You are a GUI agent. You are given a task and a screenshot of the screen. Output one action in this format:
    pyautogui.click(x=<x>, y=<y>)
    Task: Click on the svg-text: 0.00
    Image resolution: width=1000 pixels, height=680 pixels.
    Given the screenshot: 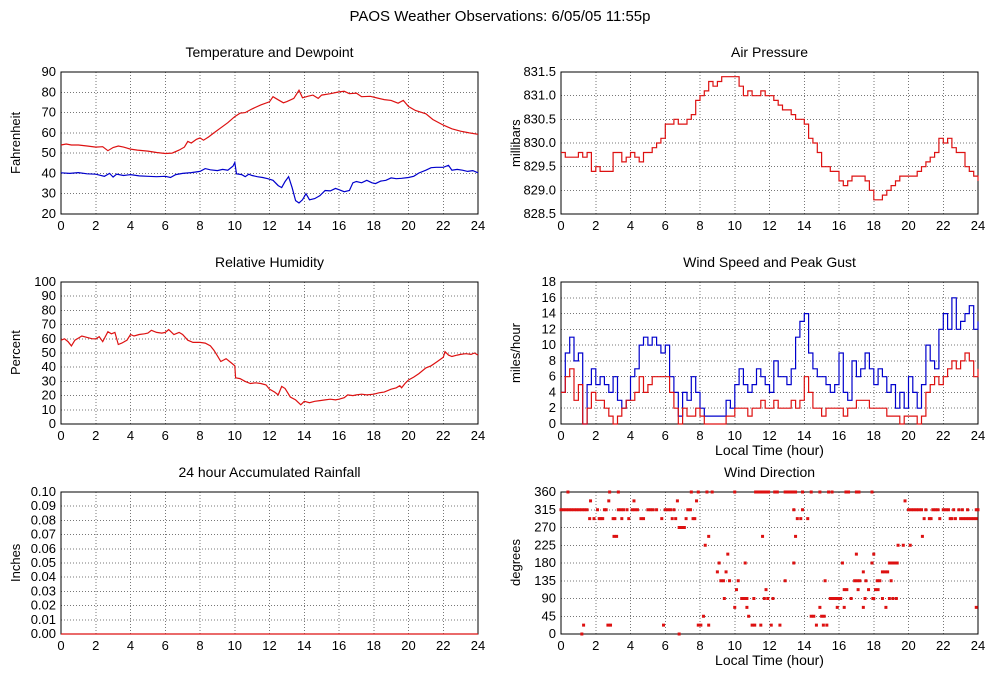 What is the action you would take?
    pyautogui.click(x=43, y=633)
    